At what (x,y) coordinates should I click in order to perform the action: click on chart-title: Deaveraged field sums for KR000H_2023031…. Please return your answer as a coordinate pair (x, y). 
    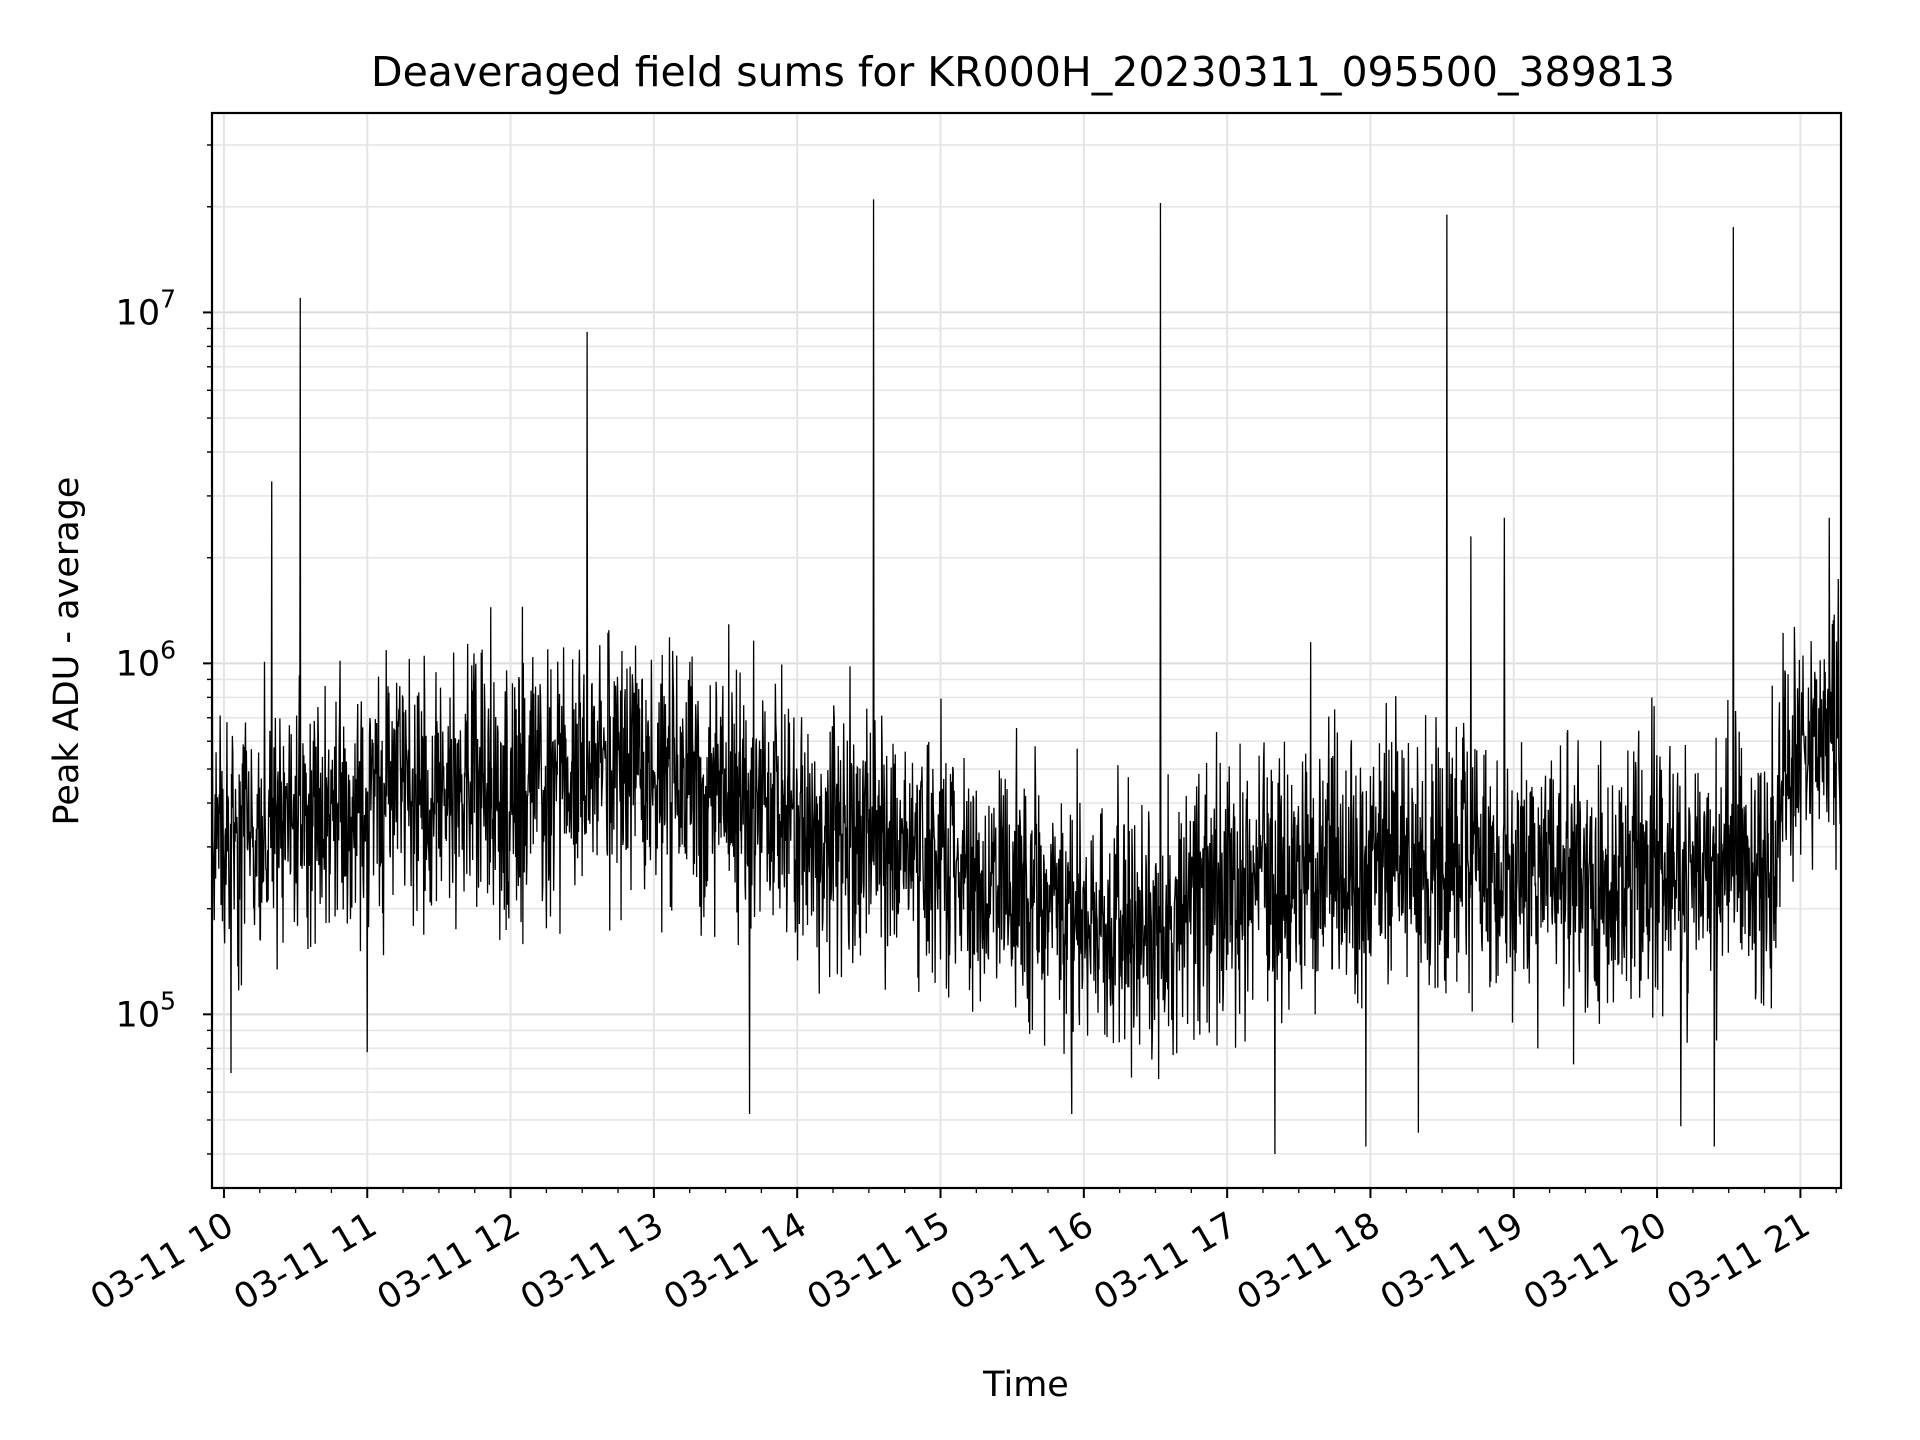
    Looking at the image, I should click on (1023, 72).